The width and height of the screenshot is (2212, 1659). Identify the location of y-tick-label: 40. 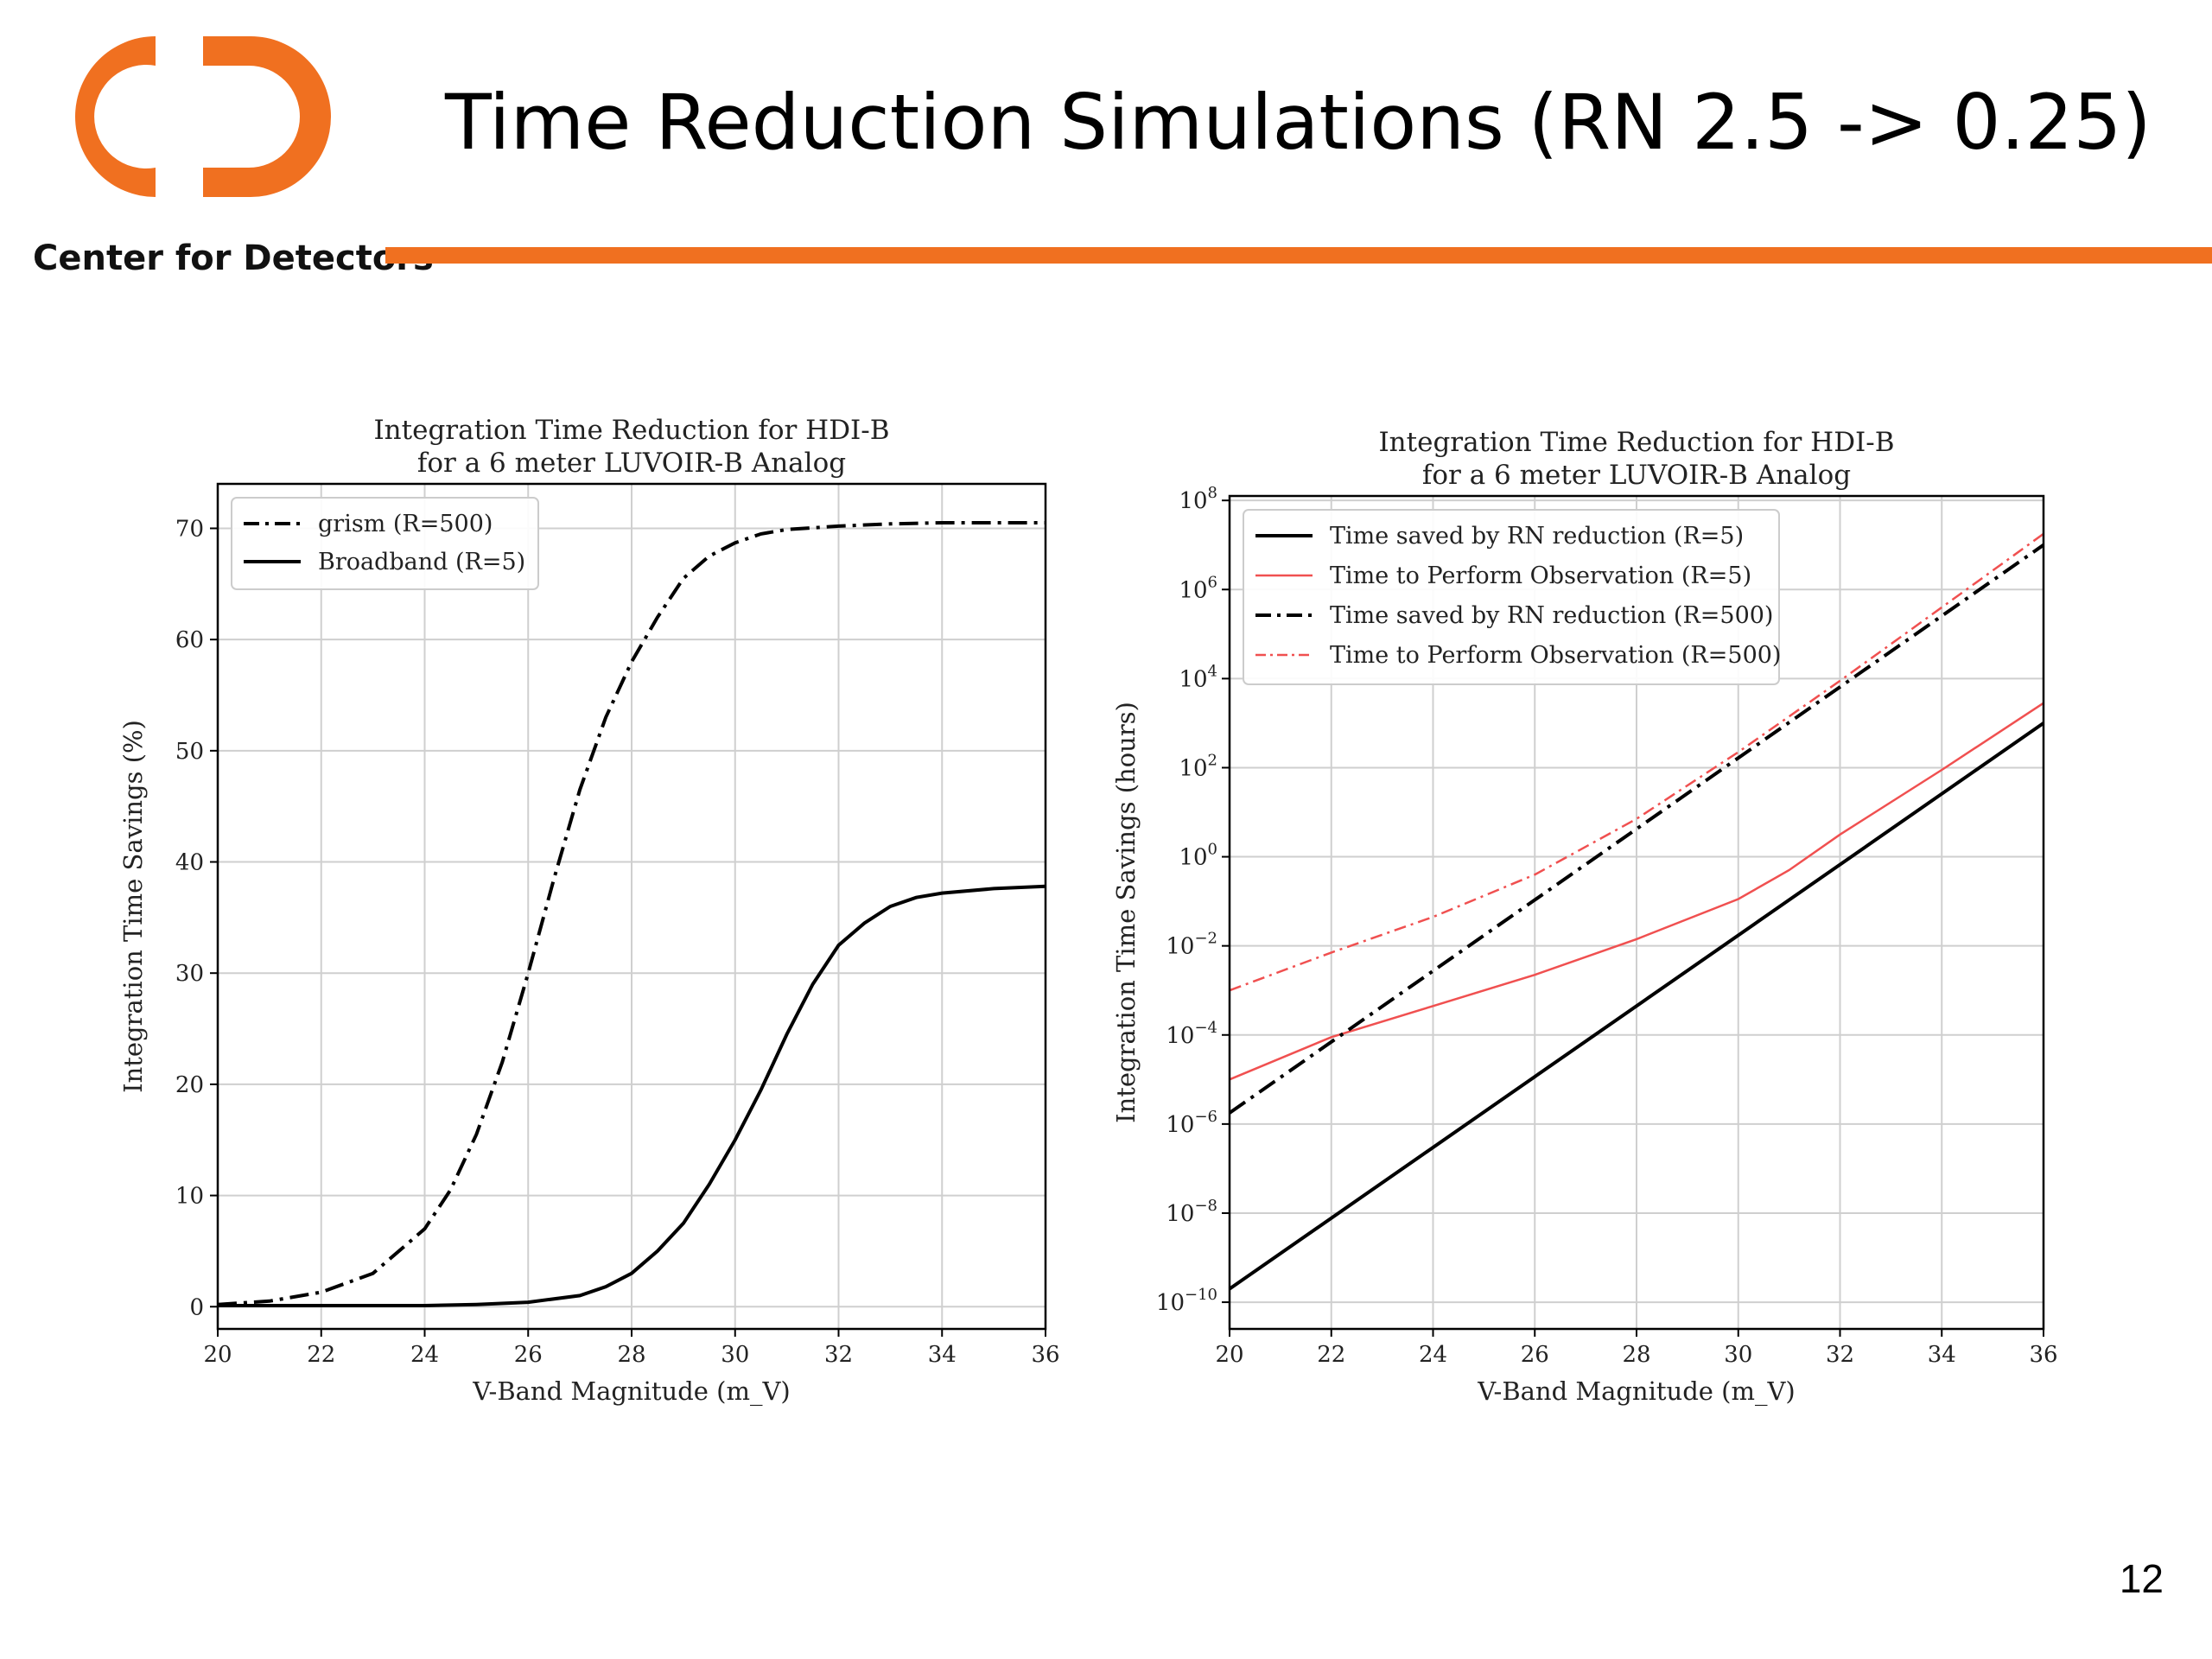
(189, 863).